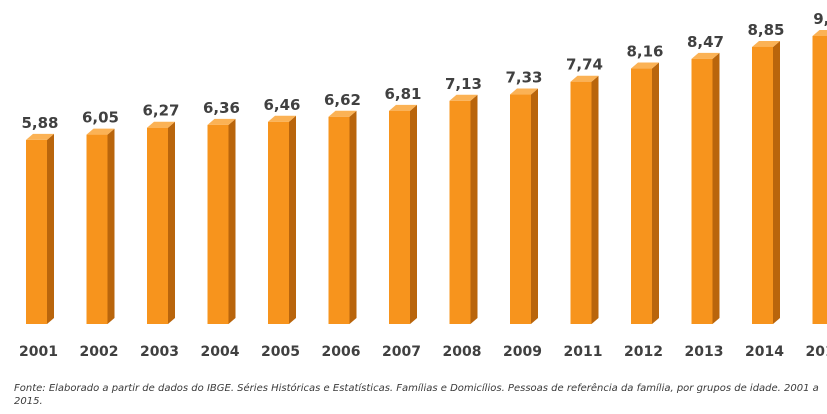  Describe the element at coordinates (522, 352) in the screenshot. I see `x-tick-label: 2009` at that location.